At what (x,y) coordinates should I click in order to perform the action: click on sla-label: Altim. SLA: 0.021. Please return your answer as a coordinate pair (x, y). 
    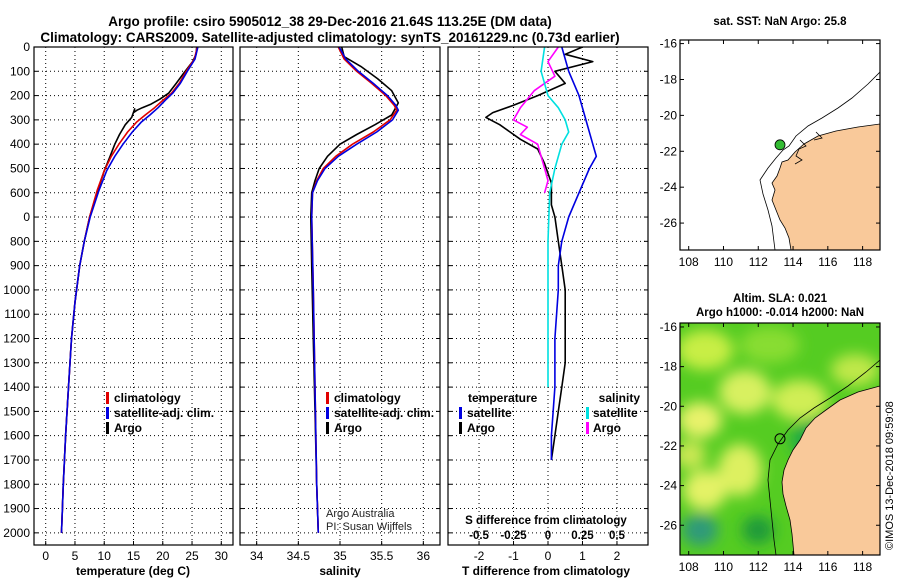
    Looking at the image, I should click on (780, 299).